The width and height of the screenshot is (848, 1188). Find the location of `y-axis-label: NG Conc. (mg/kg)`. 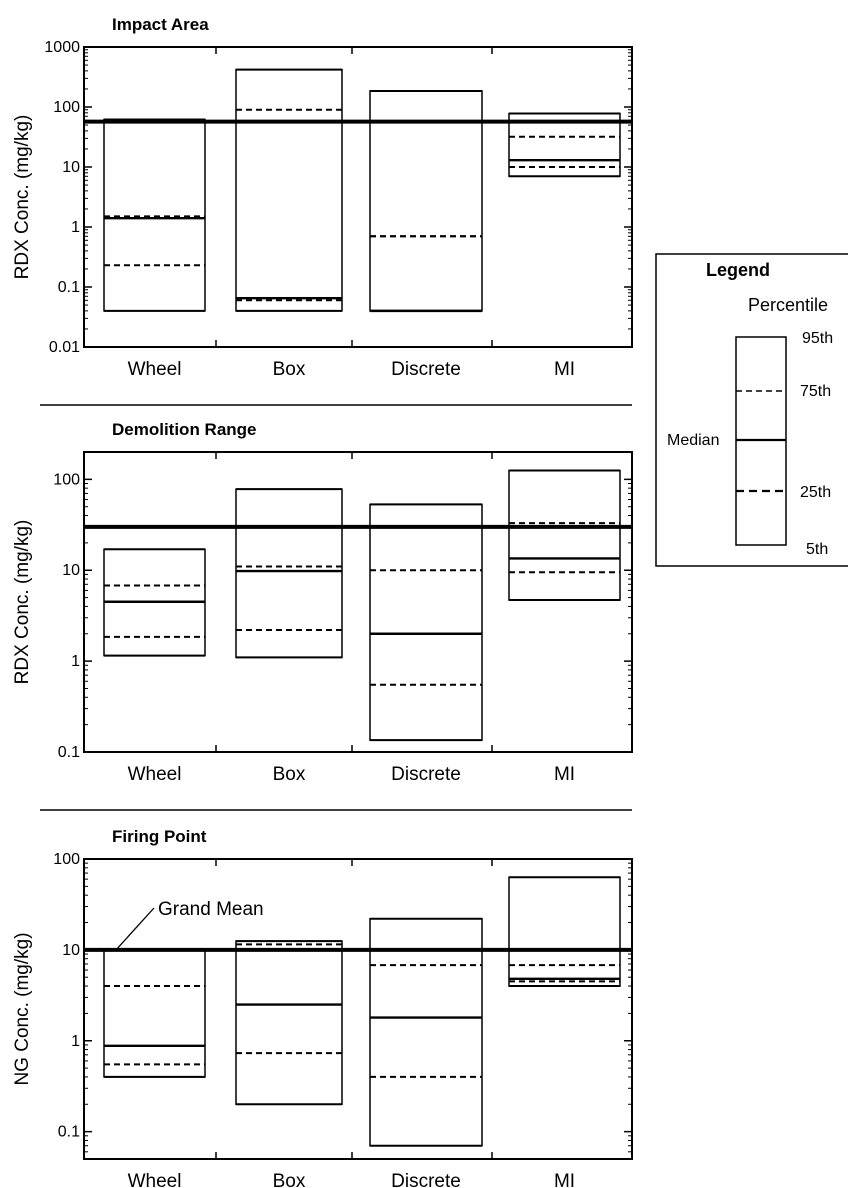

y-axis-label: NG Conc. (mg/kg) is located at coordinates (22, 1008).